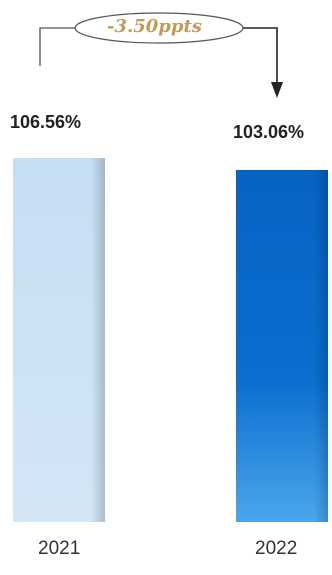 Image resolution: width=332 pixels, height=575 pixels. I want to click on delta-arrowhead, so click(277, 90).